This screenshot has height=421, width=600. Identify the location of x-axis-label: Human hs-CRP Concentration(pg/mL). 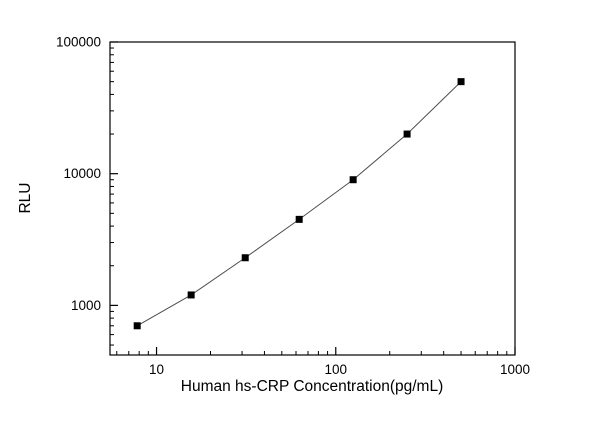
(312, 386).